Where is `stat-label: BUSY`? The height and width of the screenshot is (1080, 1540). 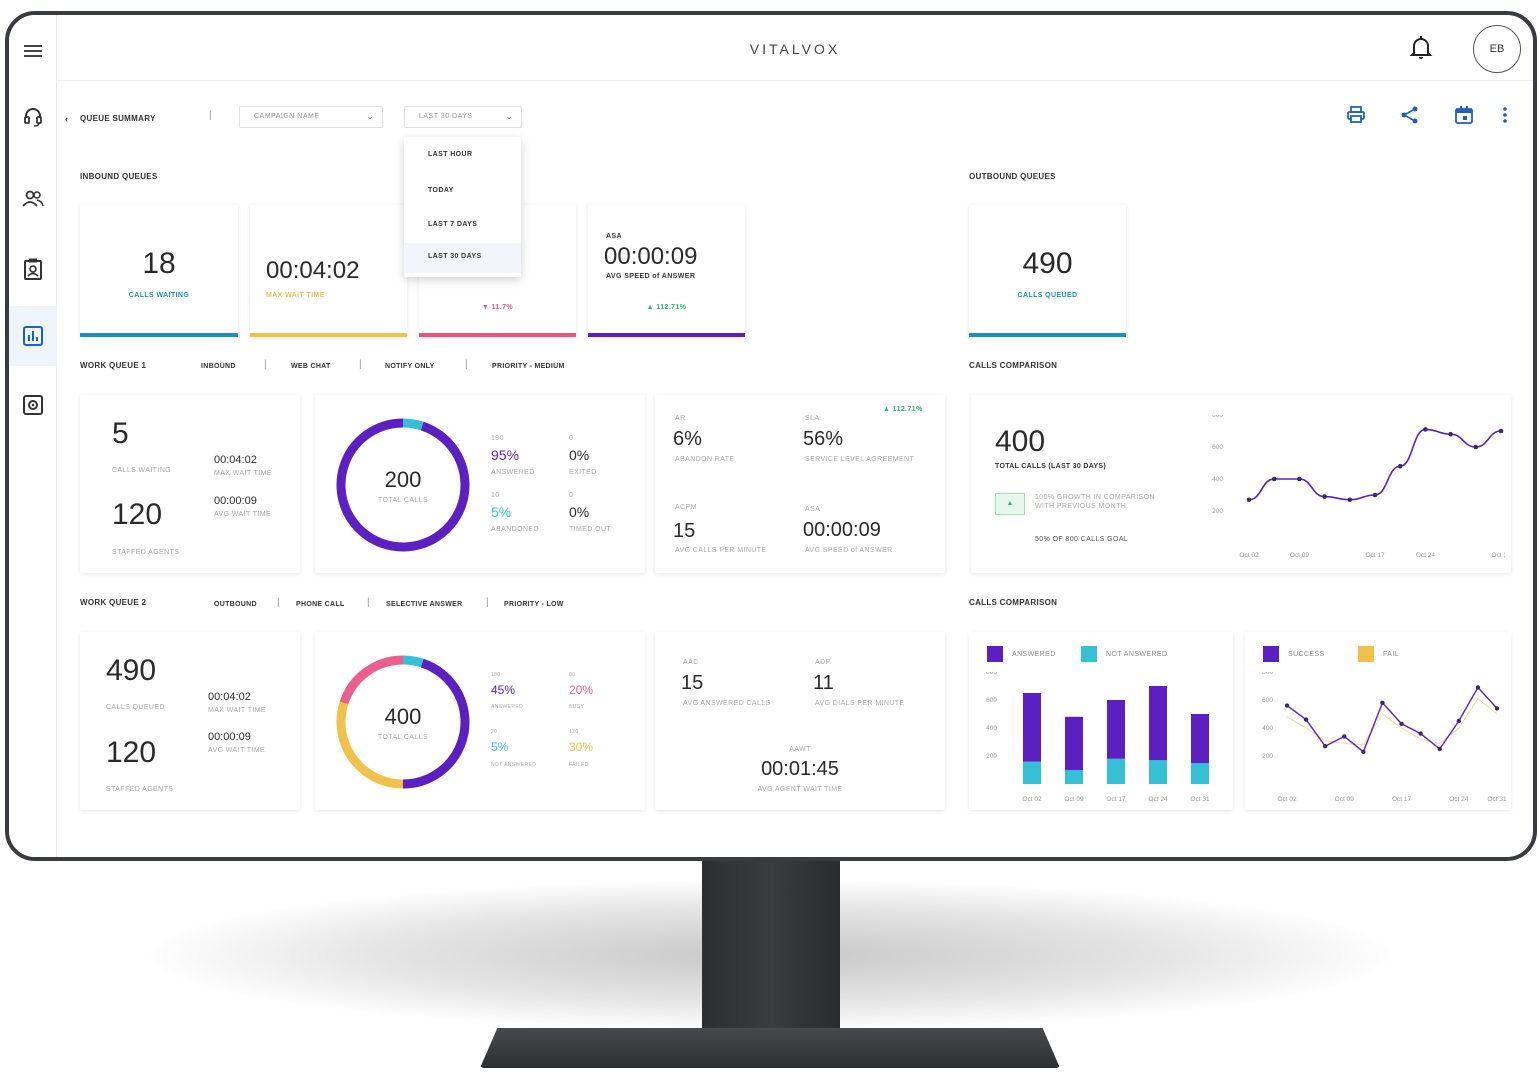 stat-label: BUSY is located at coordinates (577, 707).